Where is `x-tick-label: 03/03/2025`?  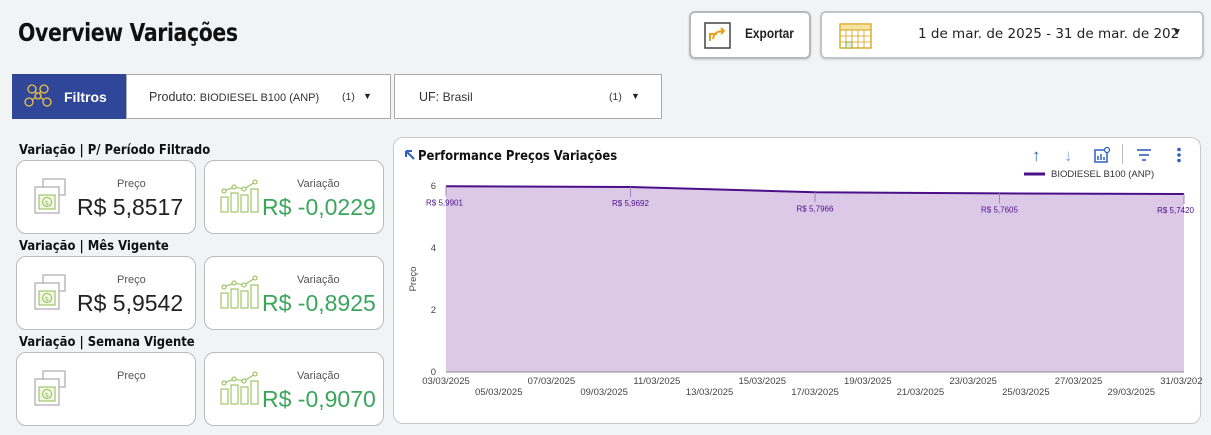
x-tick-label: 03/03/2025 is located at coordinates (446, 381).